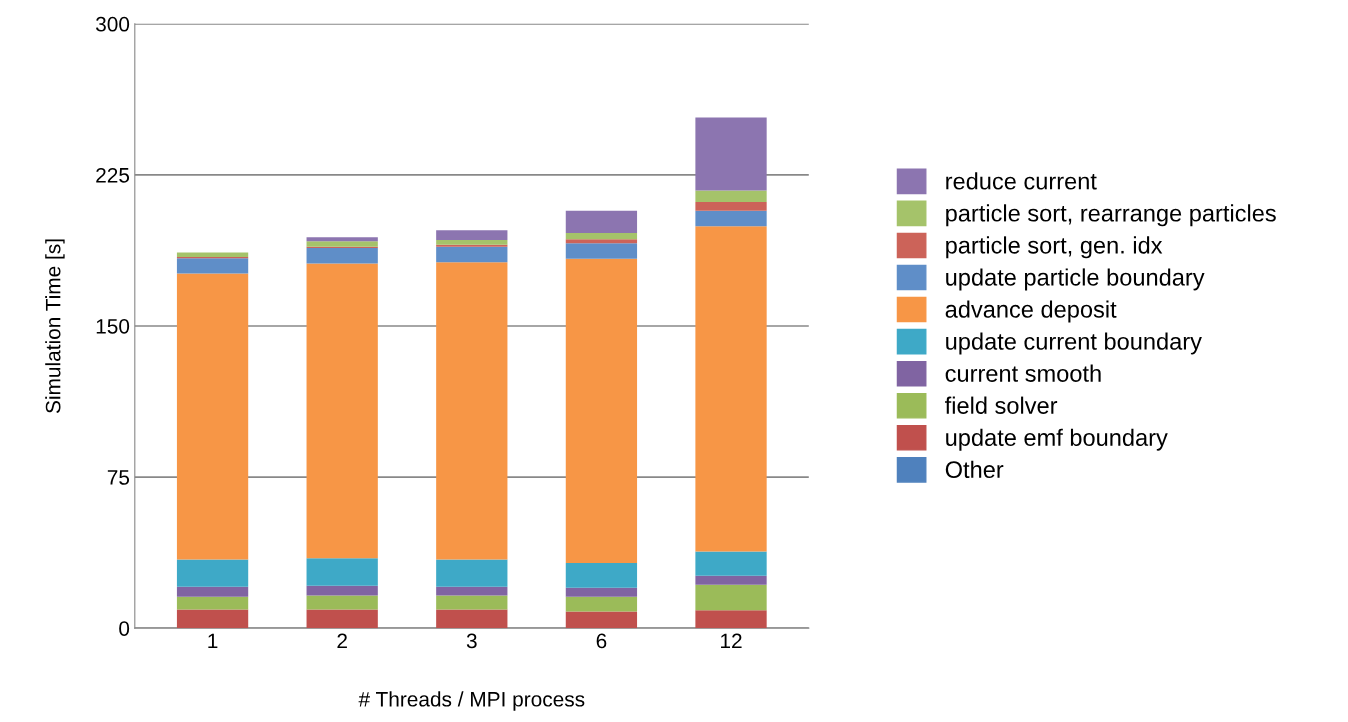 Image resolution: width=1348 pixels, height=722 pixels. What do you see at coordinates (1074, 343) in the screenshot?
I see `legend-label: update current boundary` at bounding box center [1074, 343].